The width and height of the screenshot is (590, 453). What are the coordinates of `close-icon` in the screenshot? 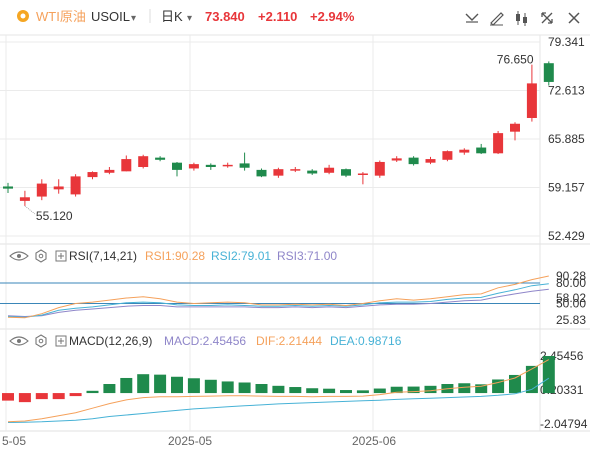 It's located at (574, 18).